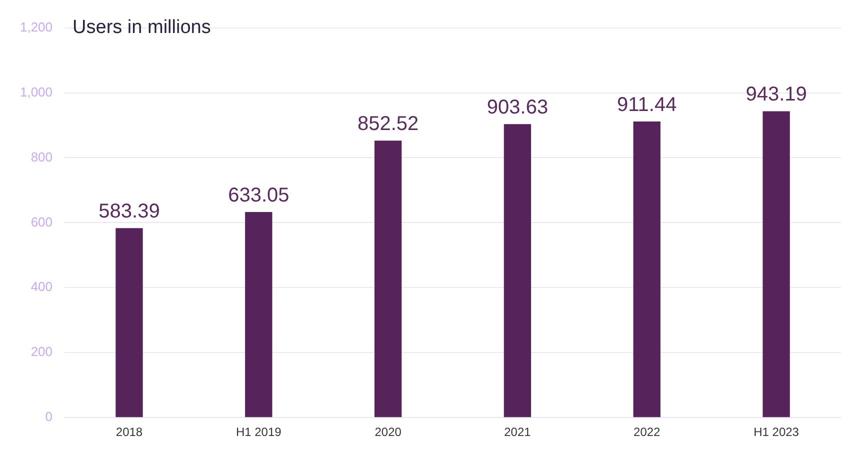  What do you see at coordinates (129, 211) in the screenshot?
I see `data-label: 583.39` at bounding box center [129, 211].